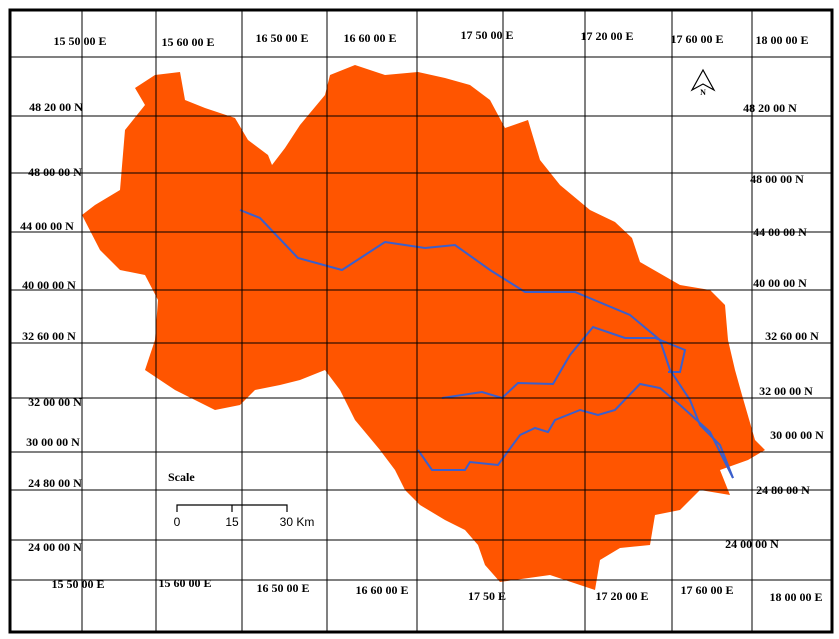  What do you see at coordinates (47, 226) in the screenshot?
I see `left-label: 44 00 00 N` at bounding box center [47, 226].